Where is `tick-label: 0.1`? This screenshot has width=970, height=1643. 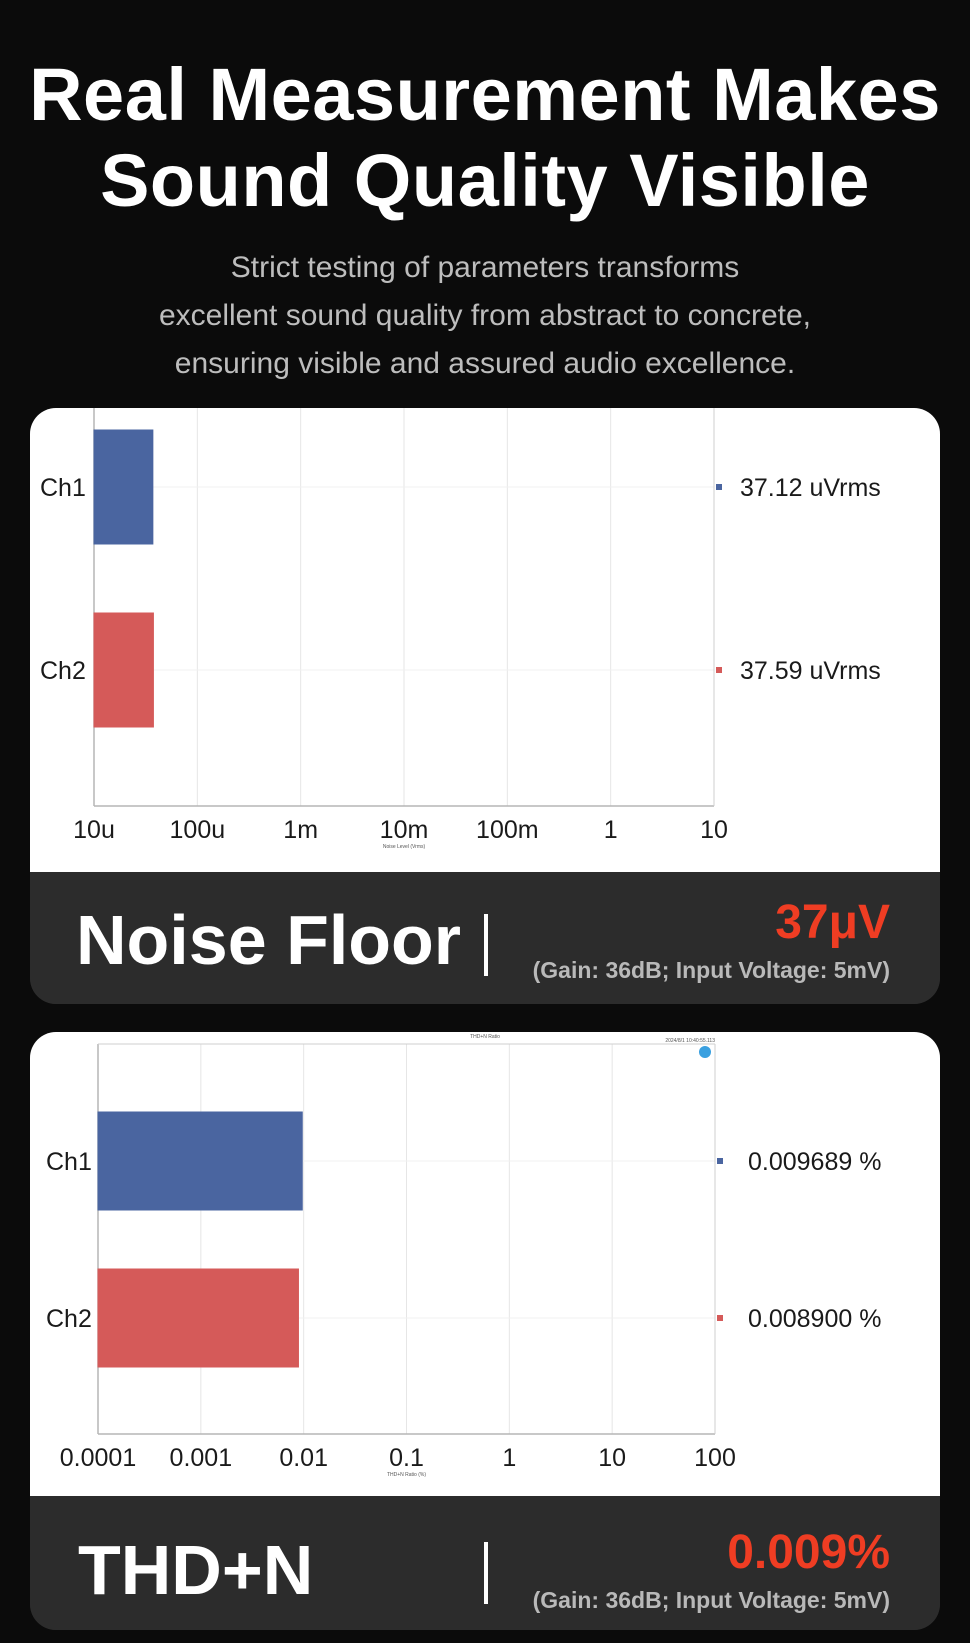
tick-label: 0.1 is located at coordinates (406, 1458).